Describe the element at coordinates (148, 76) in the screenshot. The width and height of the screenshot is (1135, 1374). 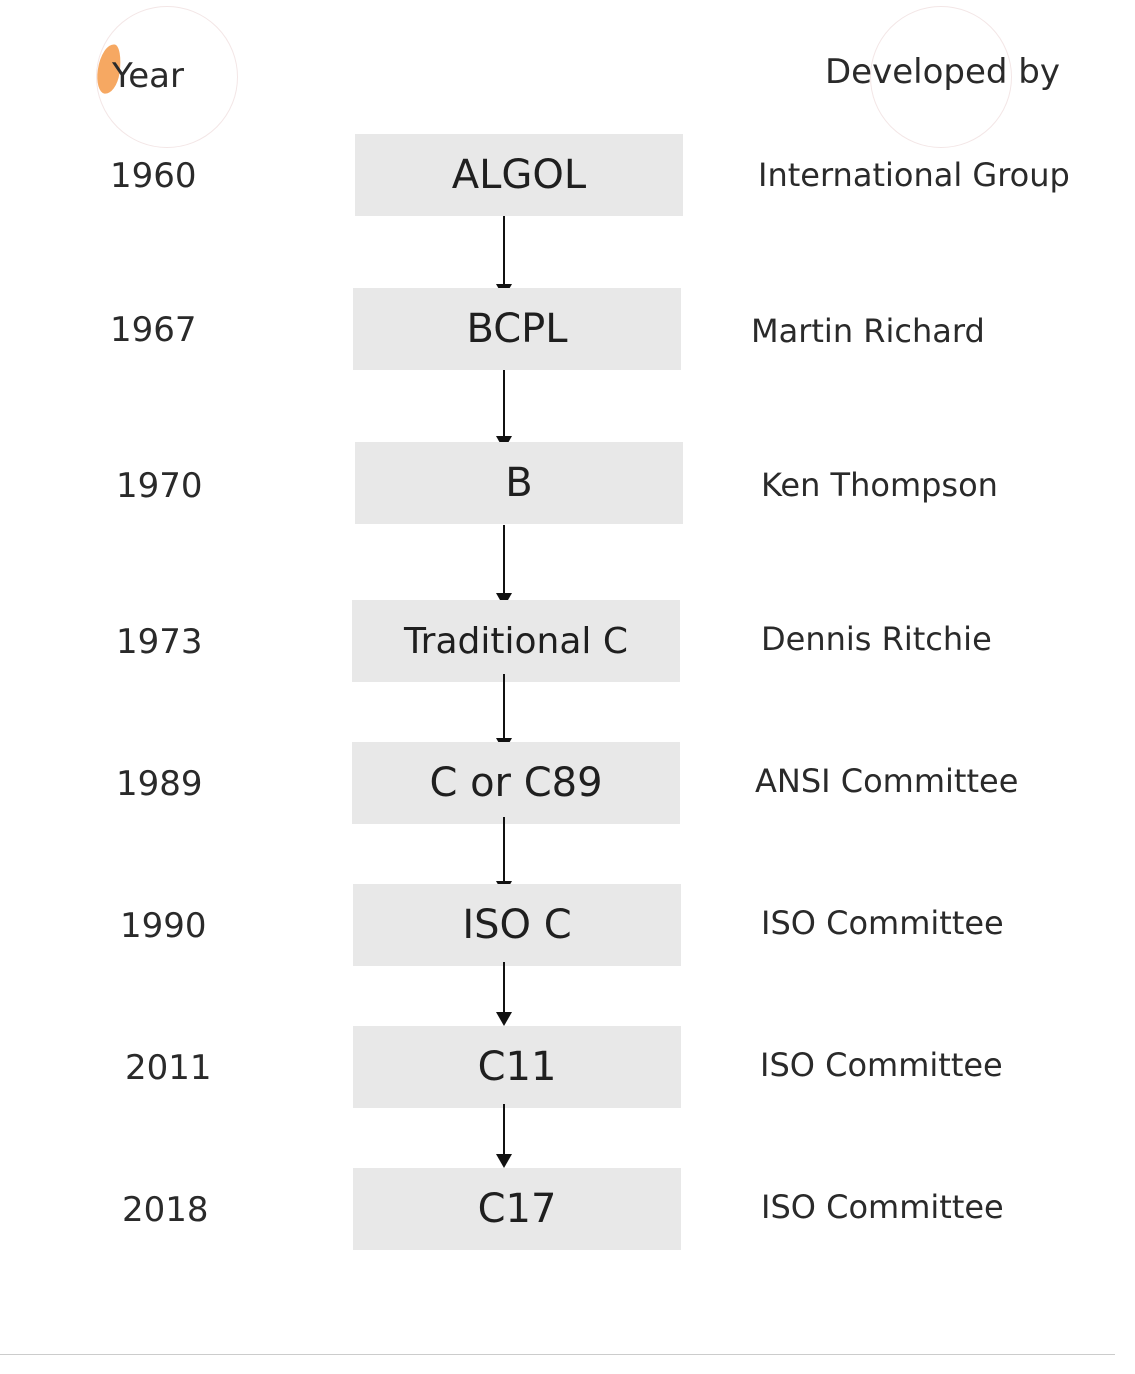
I see `year-column-header: Year` at that location.